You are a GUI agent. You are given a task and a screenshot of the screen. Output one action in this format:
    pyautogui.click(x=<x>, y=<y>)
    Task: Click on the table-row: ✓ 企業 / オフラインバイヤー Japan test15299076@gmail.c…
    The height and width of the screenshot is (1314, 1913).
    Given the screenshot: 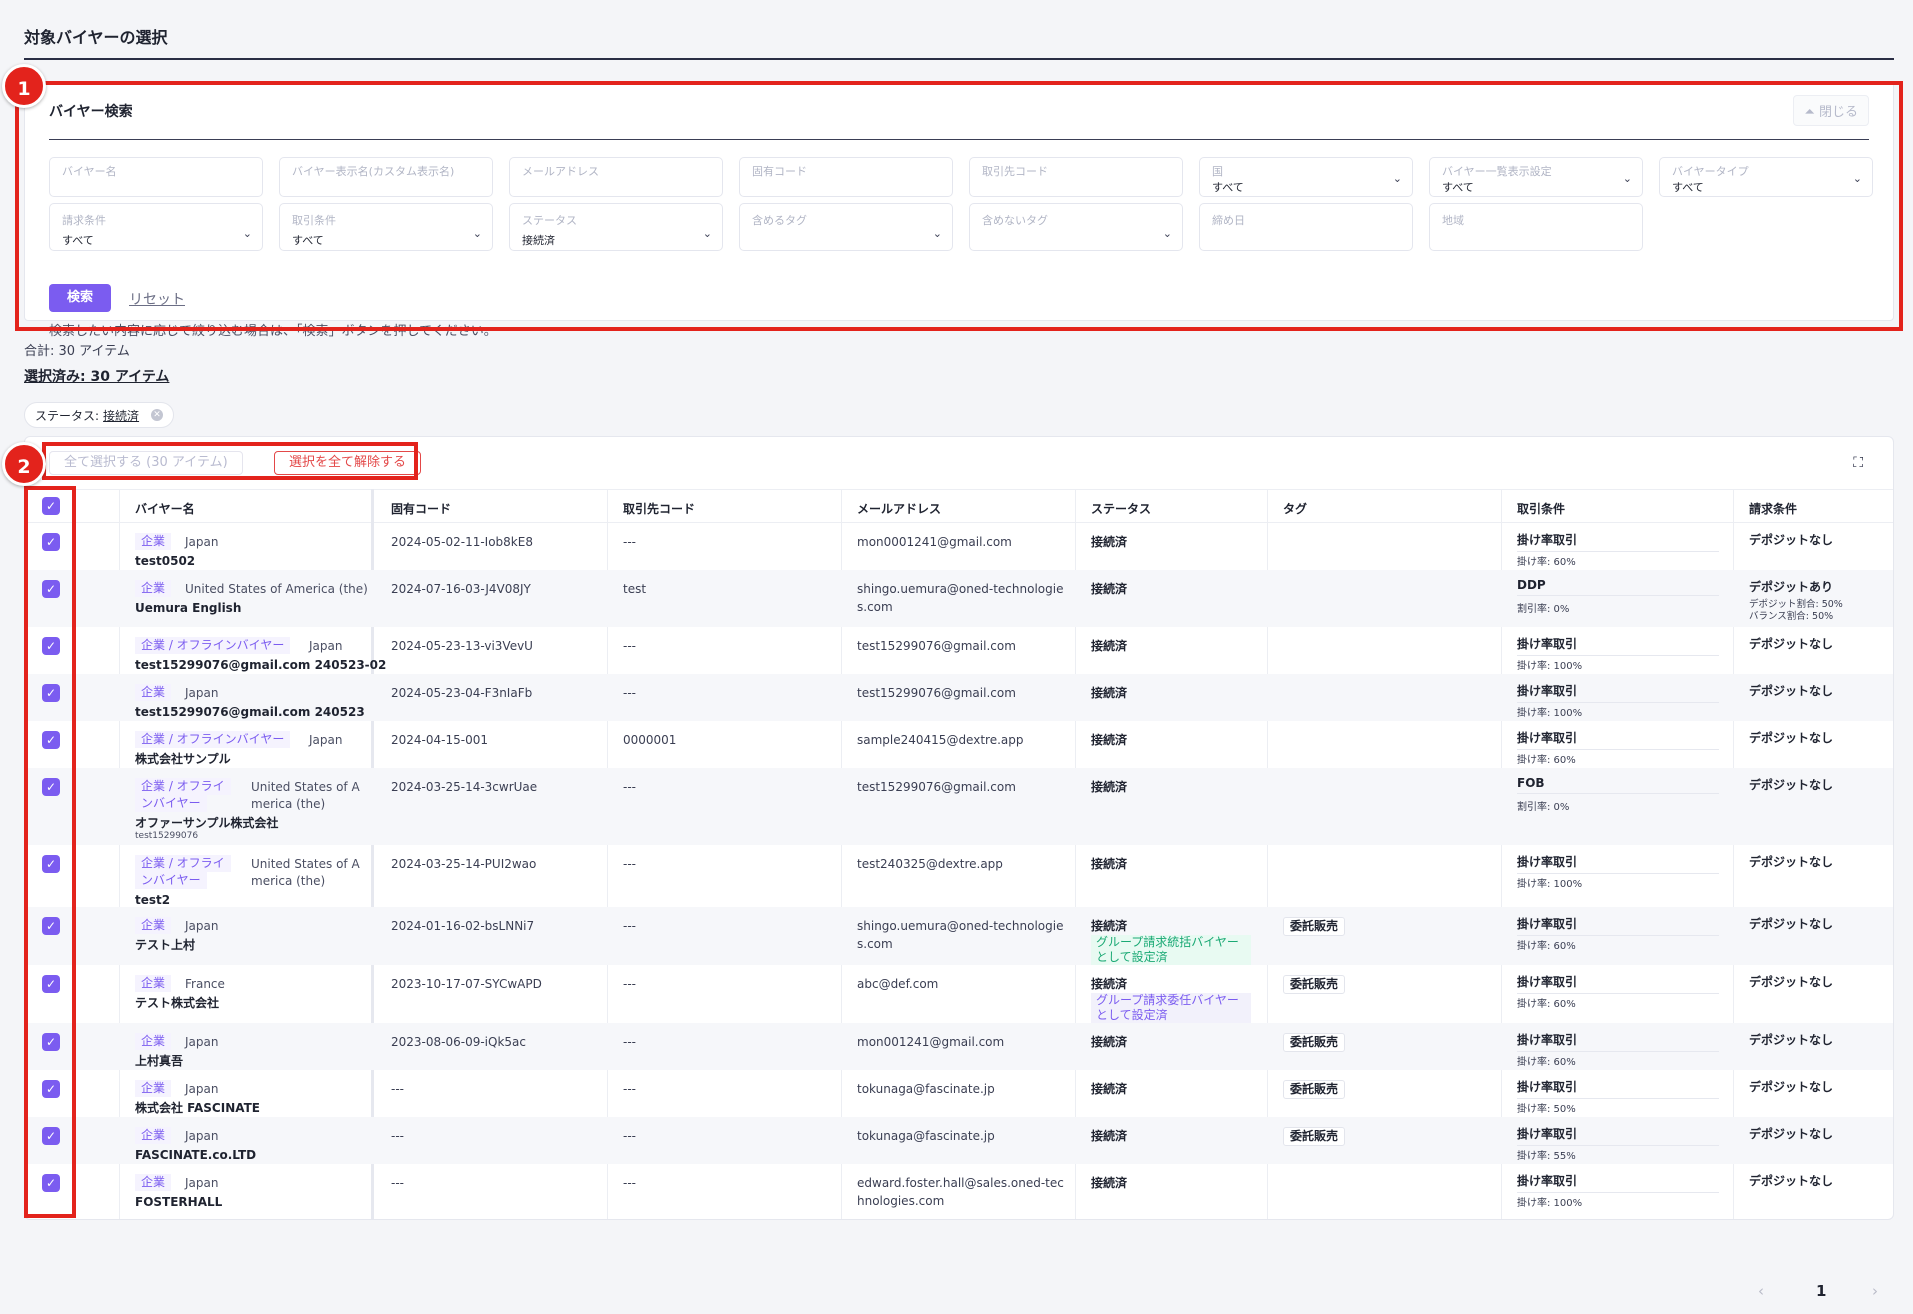 What is the action you would take?
    pyautogui.click(x=959, y=650)
    